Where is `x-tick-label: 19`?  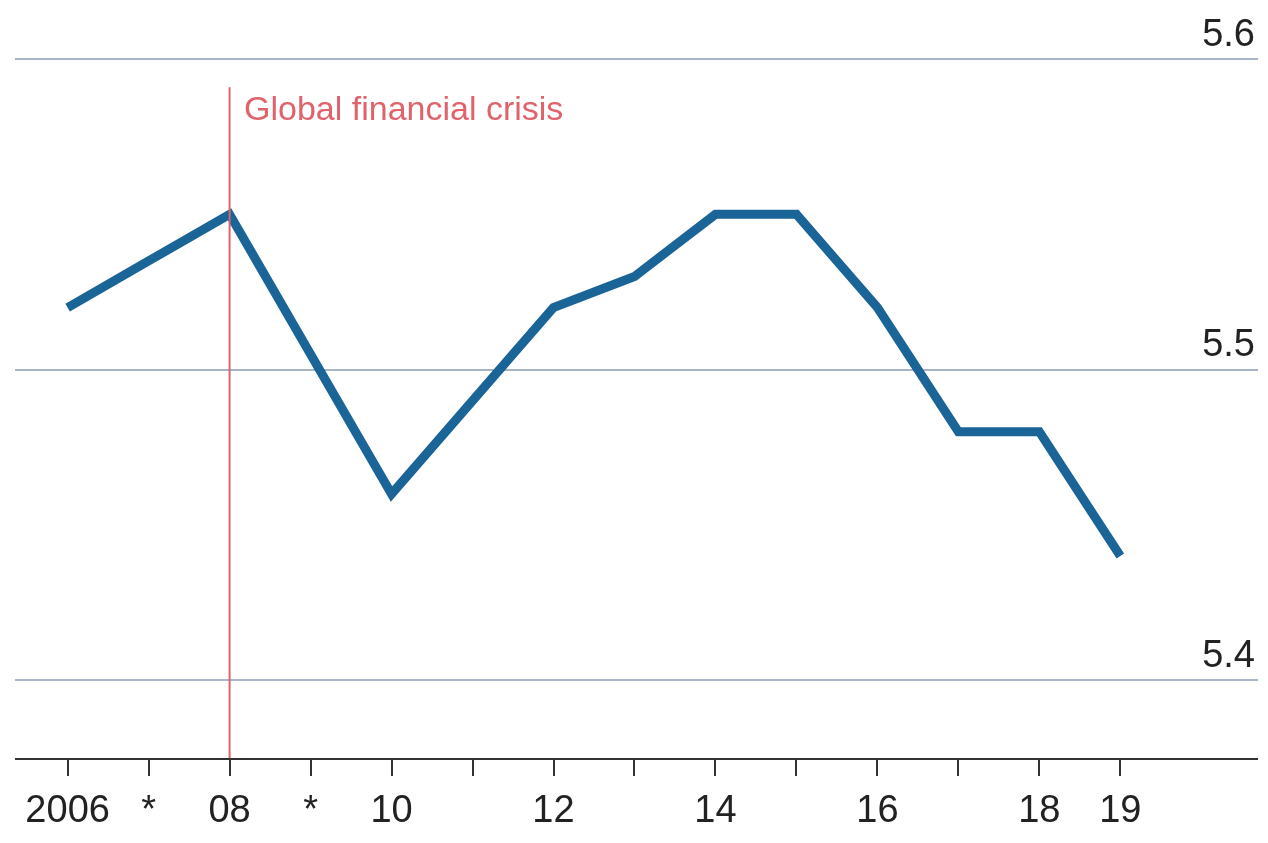
x-tick-label: 19 is located at coordinates (1120, 808).